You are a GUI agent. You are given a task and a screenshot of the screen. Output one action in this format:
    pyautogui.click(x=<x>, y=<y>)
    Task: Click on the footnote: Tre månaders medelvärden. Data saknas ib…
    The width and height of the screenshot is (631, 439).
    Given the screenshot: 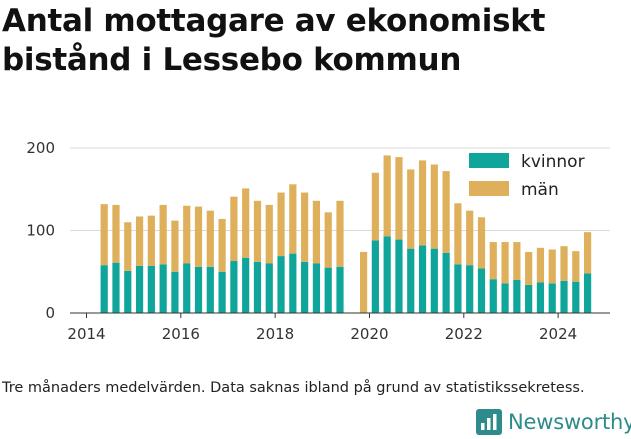 What is the action you would take?
    pyautogui.click(x=293, y=388)
    